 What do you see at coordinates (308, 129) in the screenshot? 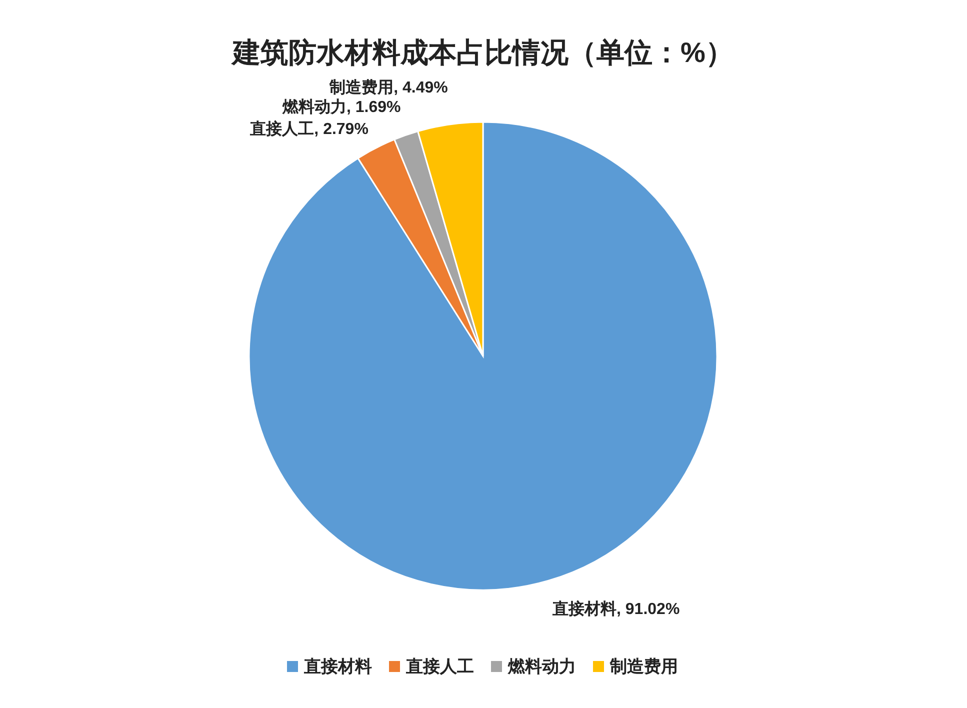
I see `data-label: 直接人工, 2.79%` at bounding box center [308, 129].